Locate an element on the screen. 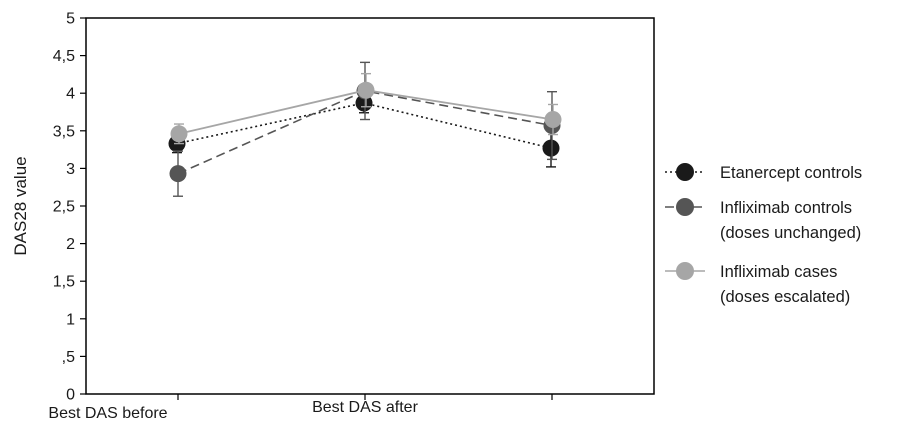 Image resolution: width=910 pixels, height=424 pixels. y-axis: 0 ,5 1 1,5 2 2,5 3 3,5 4 4,5 5 is located at coordinates (69, 207).